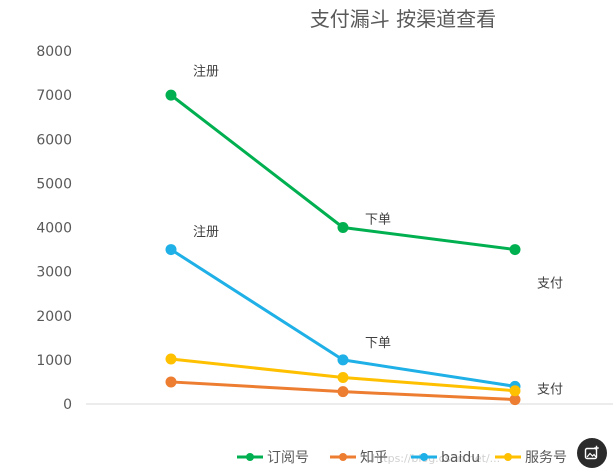  I want to click on y-tick-label: 4000, so click(54, 229).